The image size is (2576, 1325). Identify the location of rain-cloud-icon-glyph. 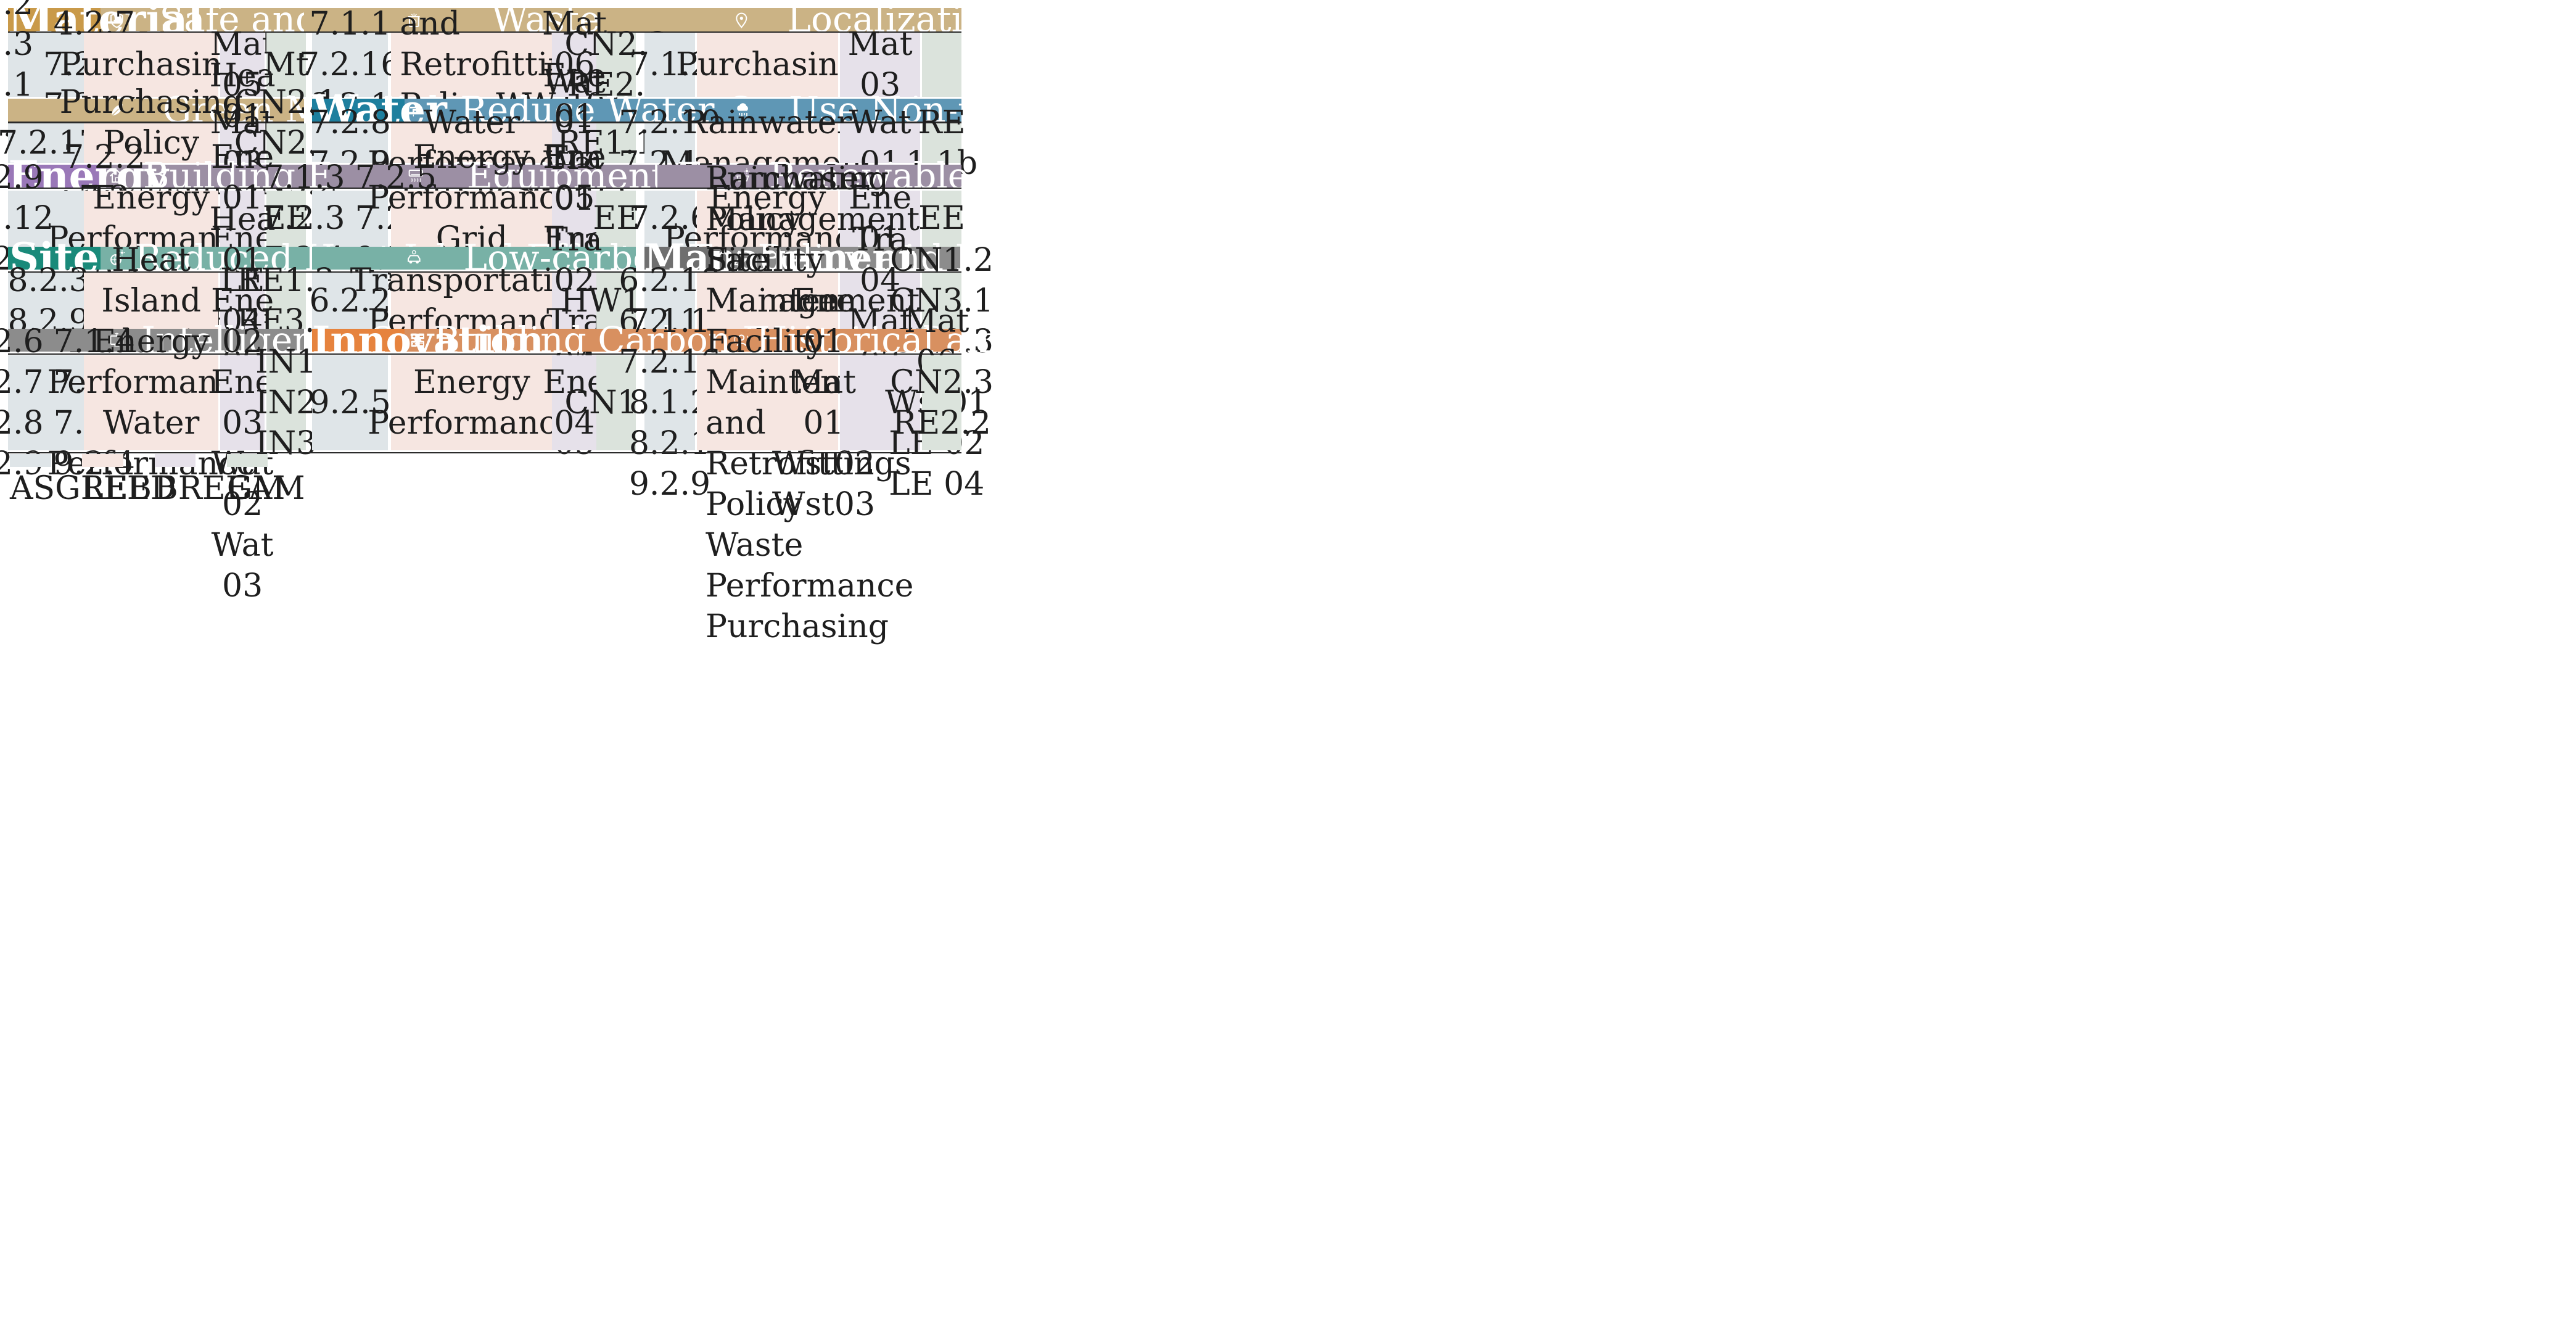
(743, 110).